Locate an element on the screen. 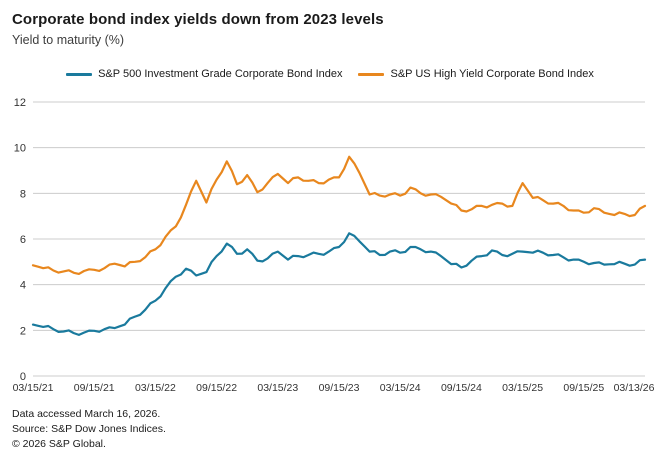  x-tick-label: 03/15/25 is located at coordinates (522, 388).